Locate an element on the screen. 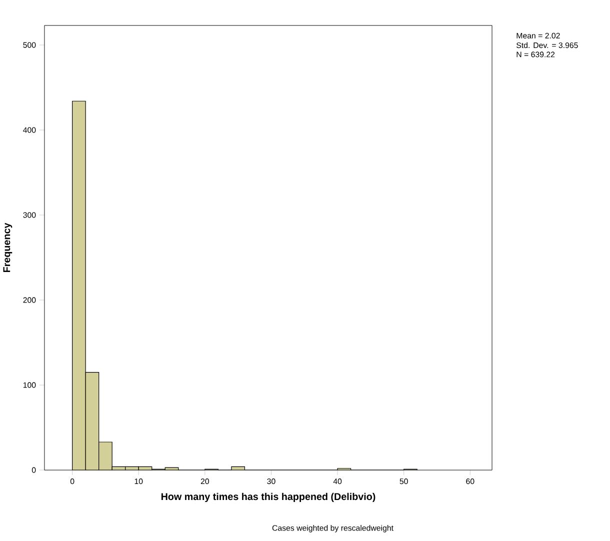  y-axis-title: Frequency is located at coordinates (7, 247).